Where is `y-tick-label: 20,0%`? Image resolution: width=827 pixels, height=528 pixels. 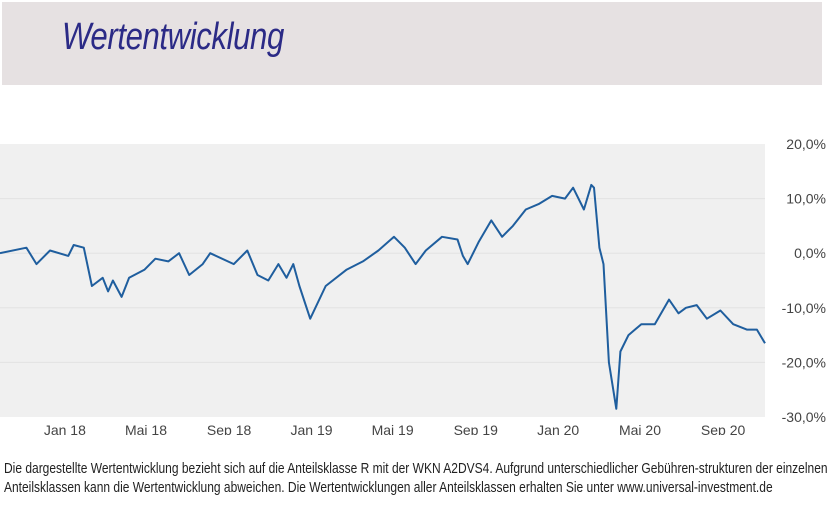 y-tick-label: 20,0% is located at coordinates (806, 144).